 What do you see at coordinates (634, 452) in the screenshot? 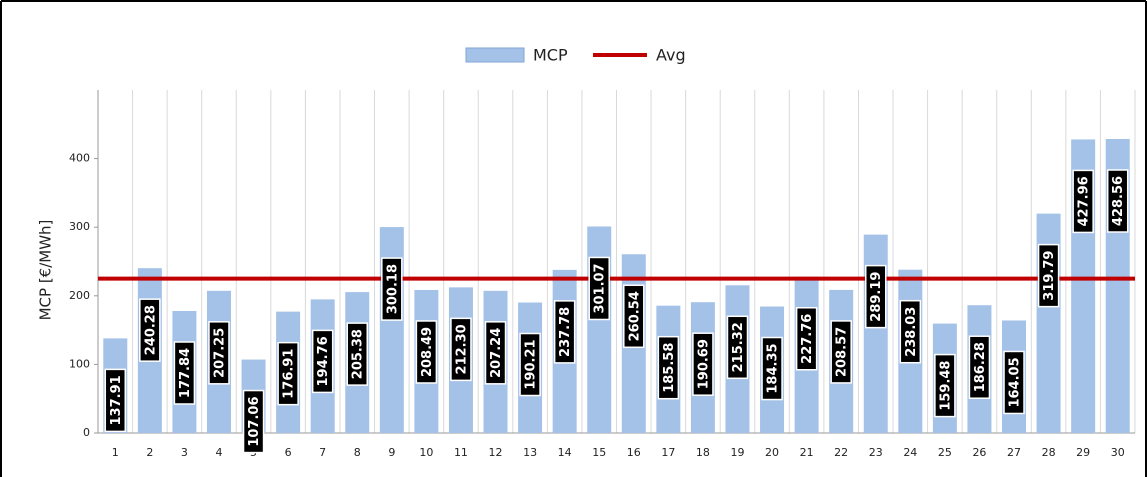
I see `x-tick-label: 16` at bounding box center [634, 452].